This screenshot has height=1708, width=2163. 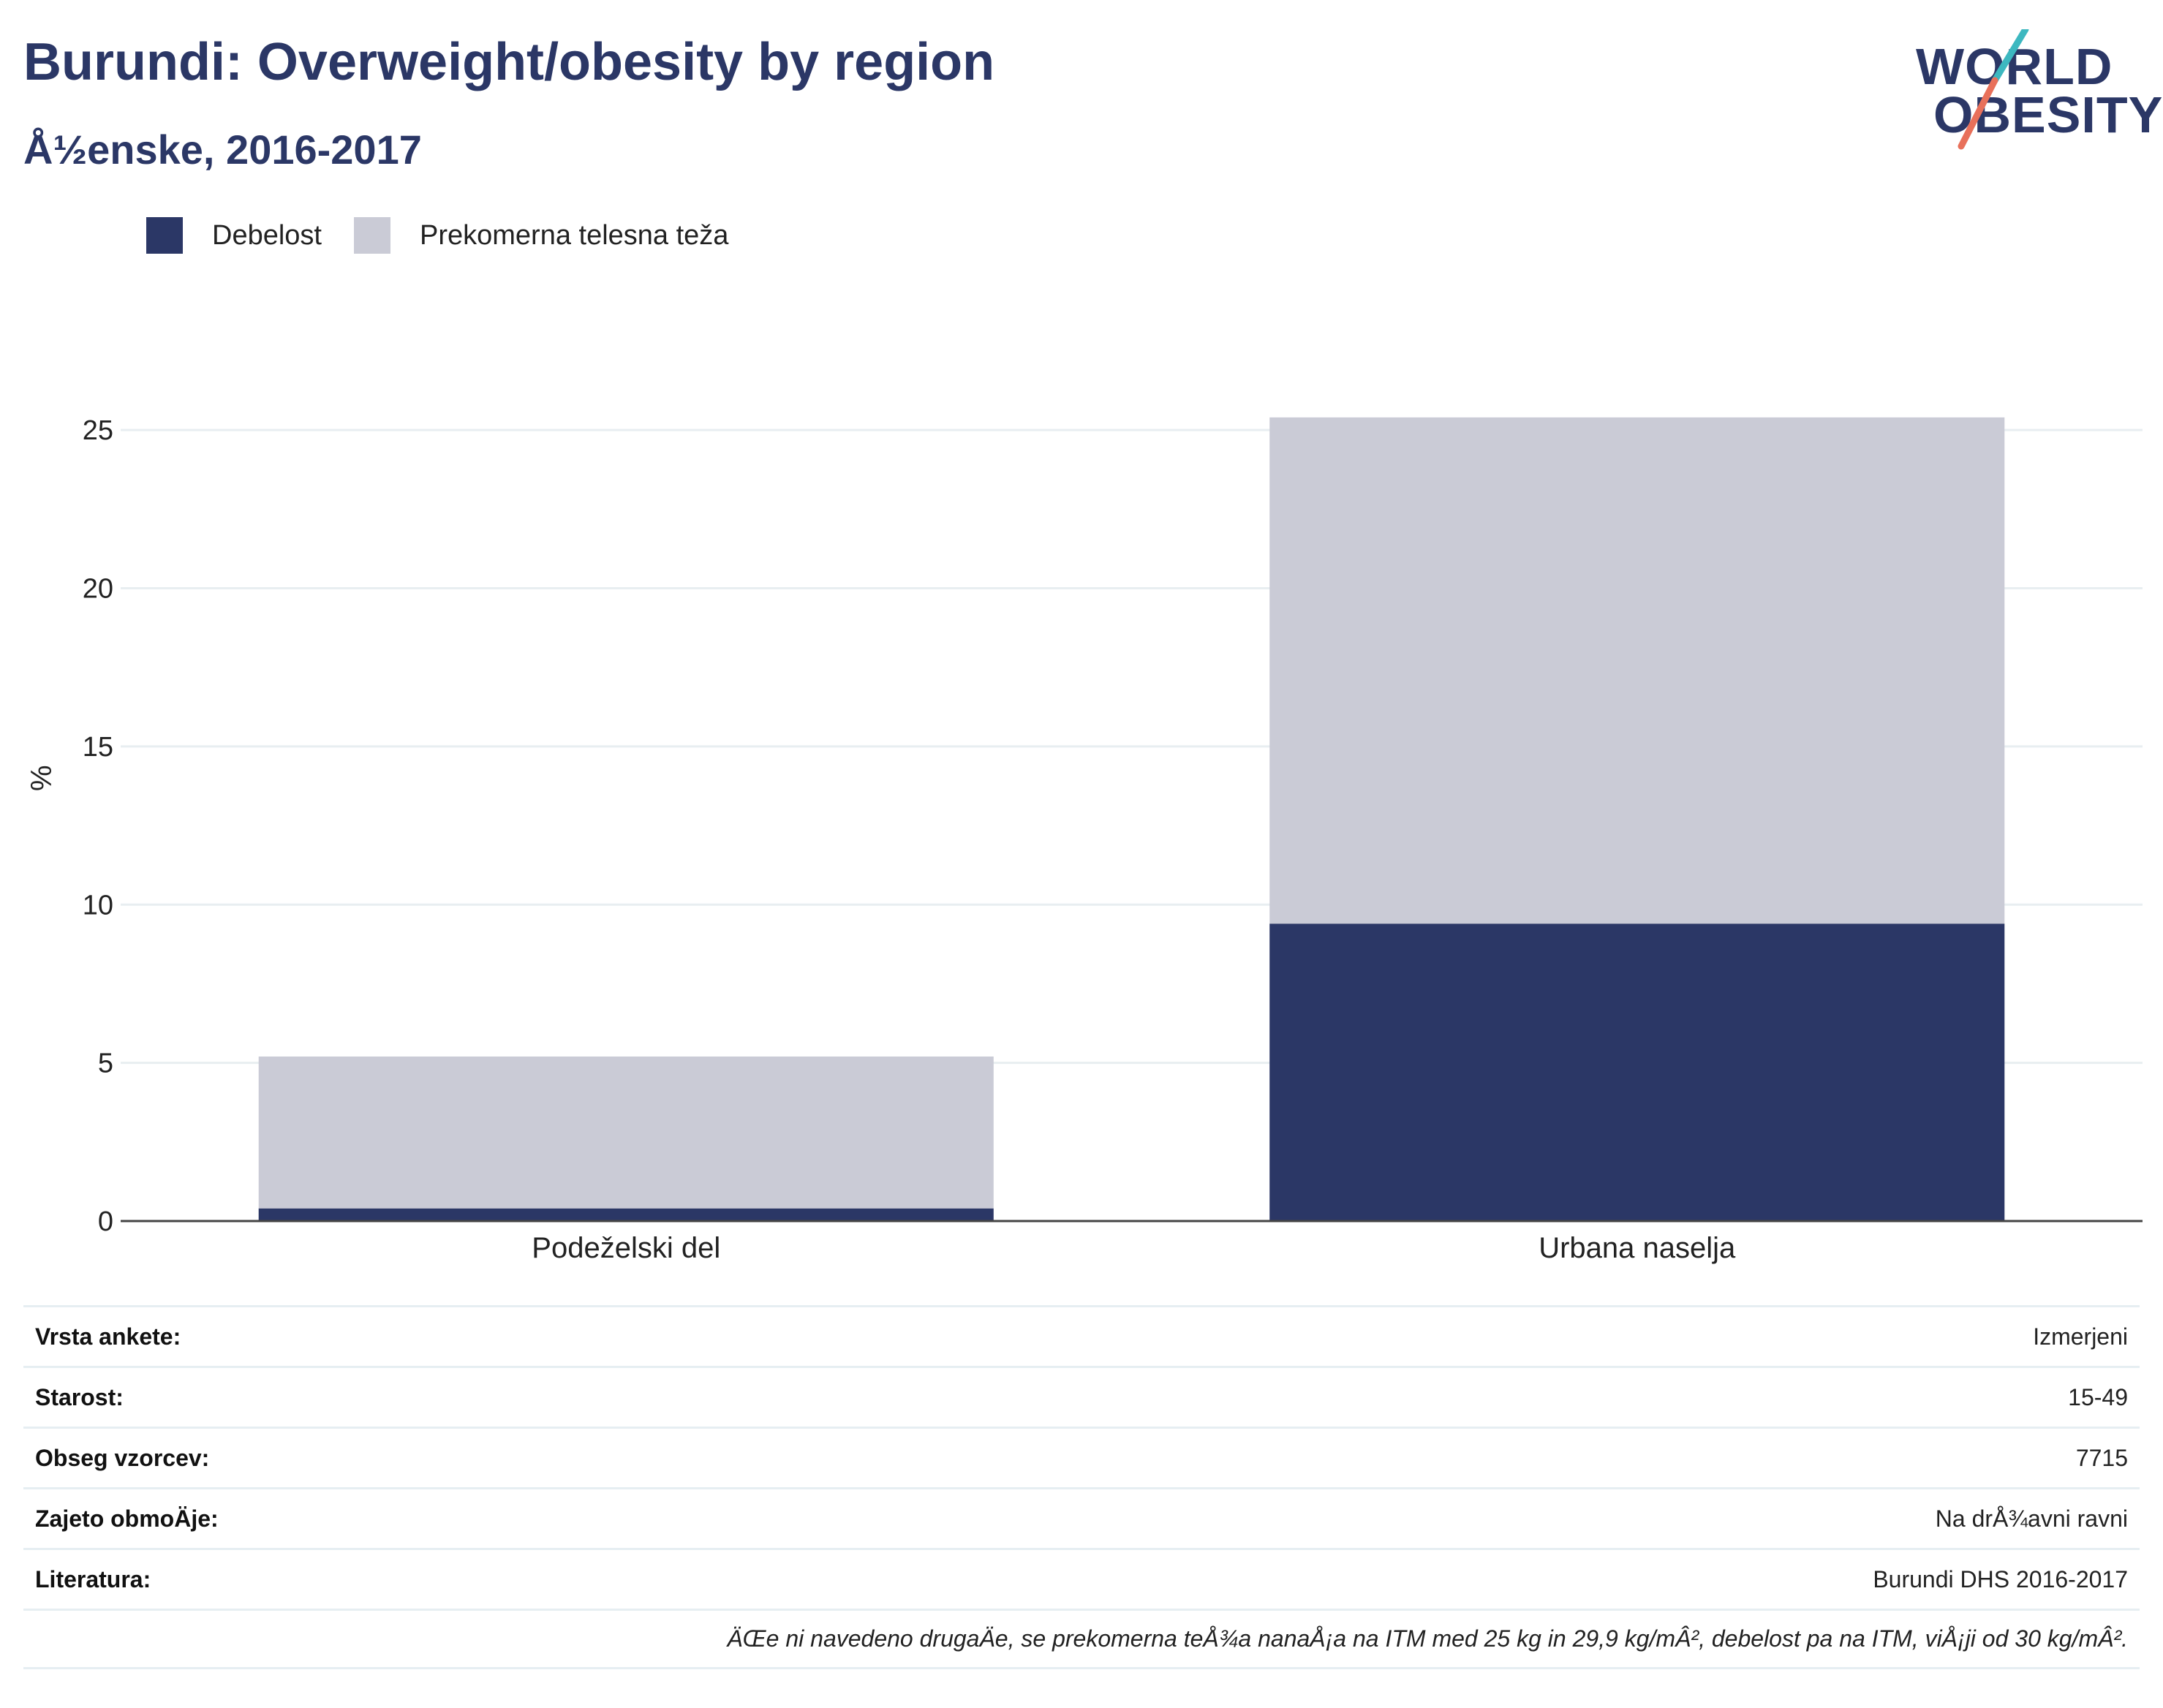 What do you see at coordinates (106, 1221) in the screenshot?
I see `y-tick-label: 0` at bounding box center [106, 1221].